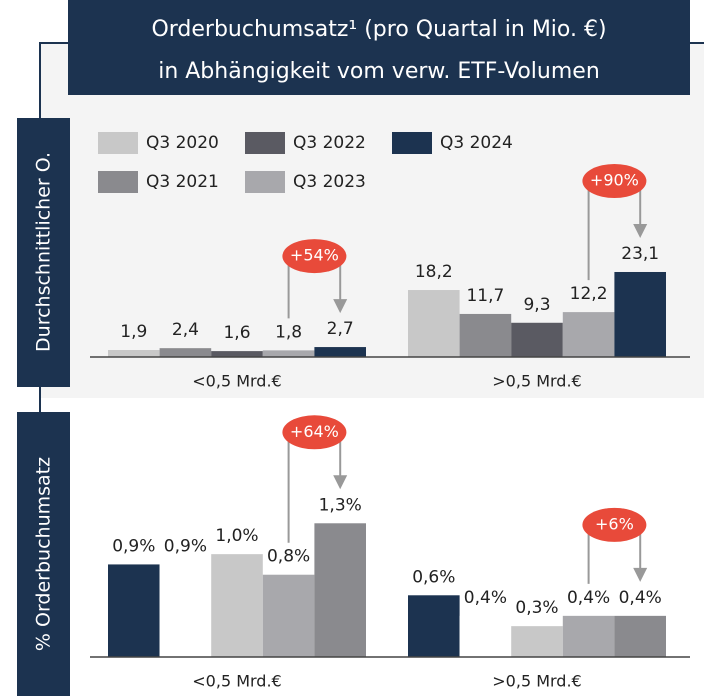  What do you see at coordinates (236, 333) in the screenshot?
I see `value-label: 1,6` at bounding box center [236, 333].